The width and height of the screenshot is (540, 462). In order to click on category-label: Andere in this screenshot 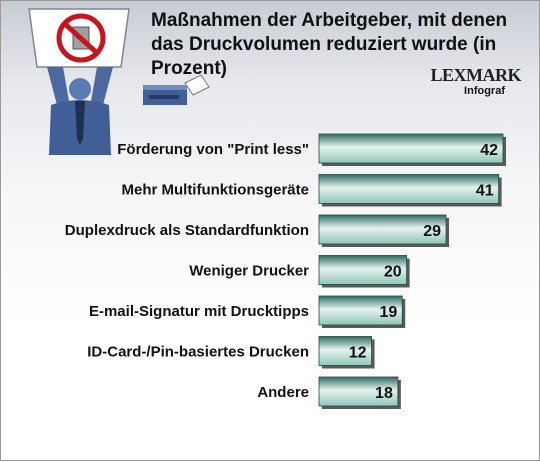, I will do `click(283, 392)`.